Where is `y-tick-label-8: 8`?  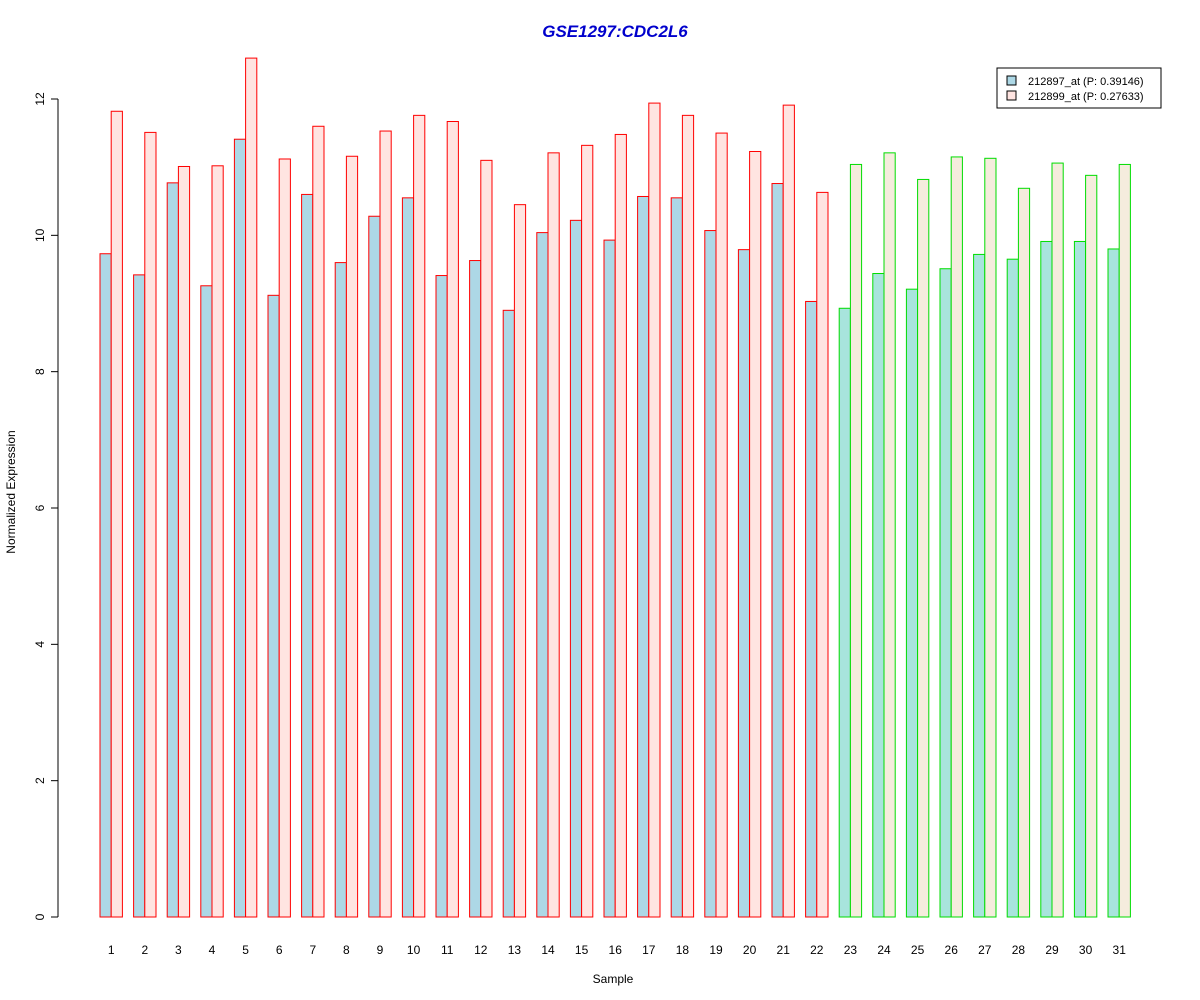 y-tick-label-8: 8 is located at coordinates (40, 371).